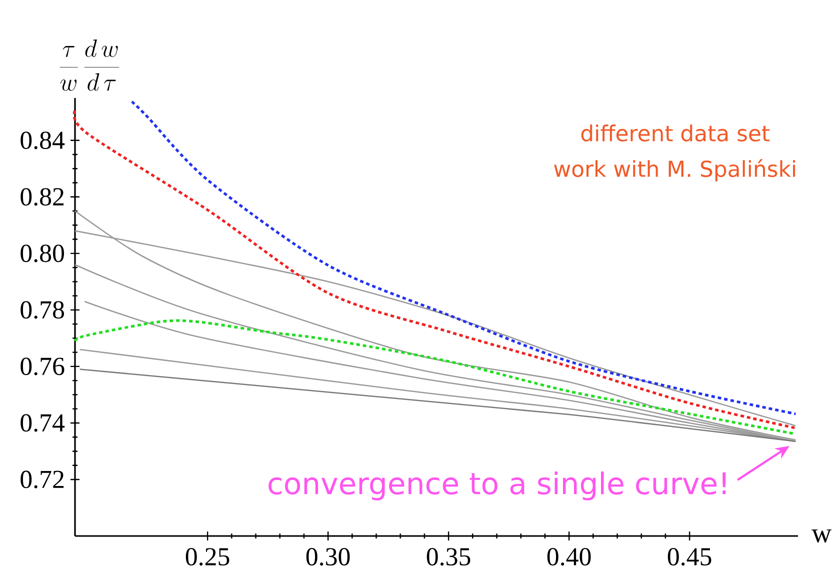  What do you see at coordinates (822, 536) in the screenshot?
I see `x-axis-title: w` at bounding box center [822, 536].